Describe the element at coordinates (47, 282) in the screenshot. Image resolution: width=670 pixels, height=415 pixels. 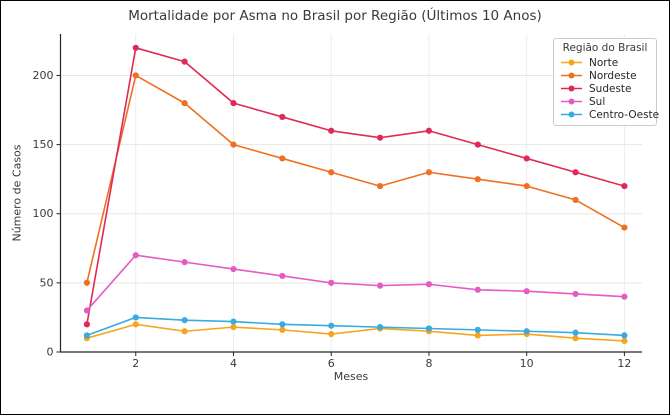
I see `y-tick-label: 50` at that location.